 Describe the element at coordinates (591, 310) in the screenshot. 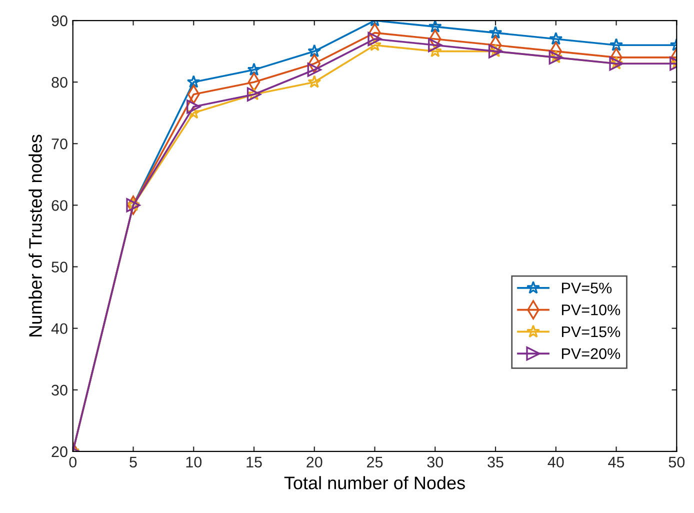

I see `legend-label: PV=10%` at that location.